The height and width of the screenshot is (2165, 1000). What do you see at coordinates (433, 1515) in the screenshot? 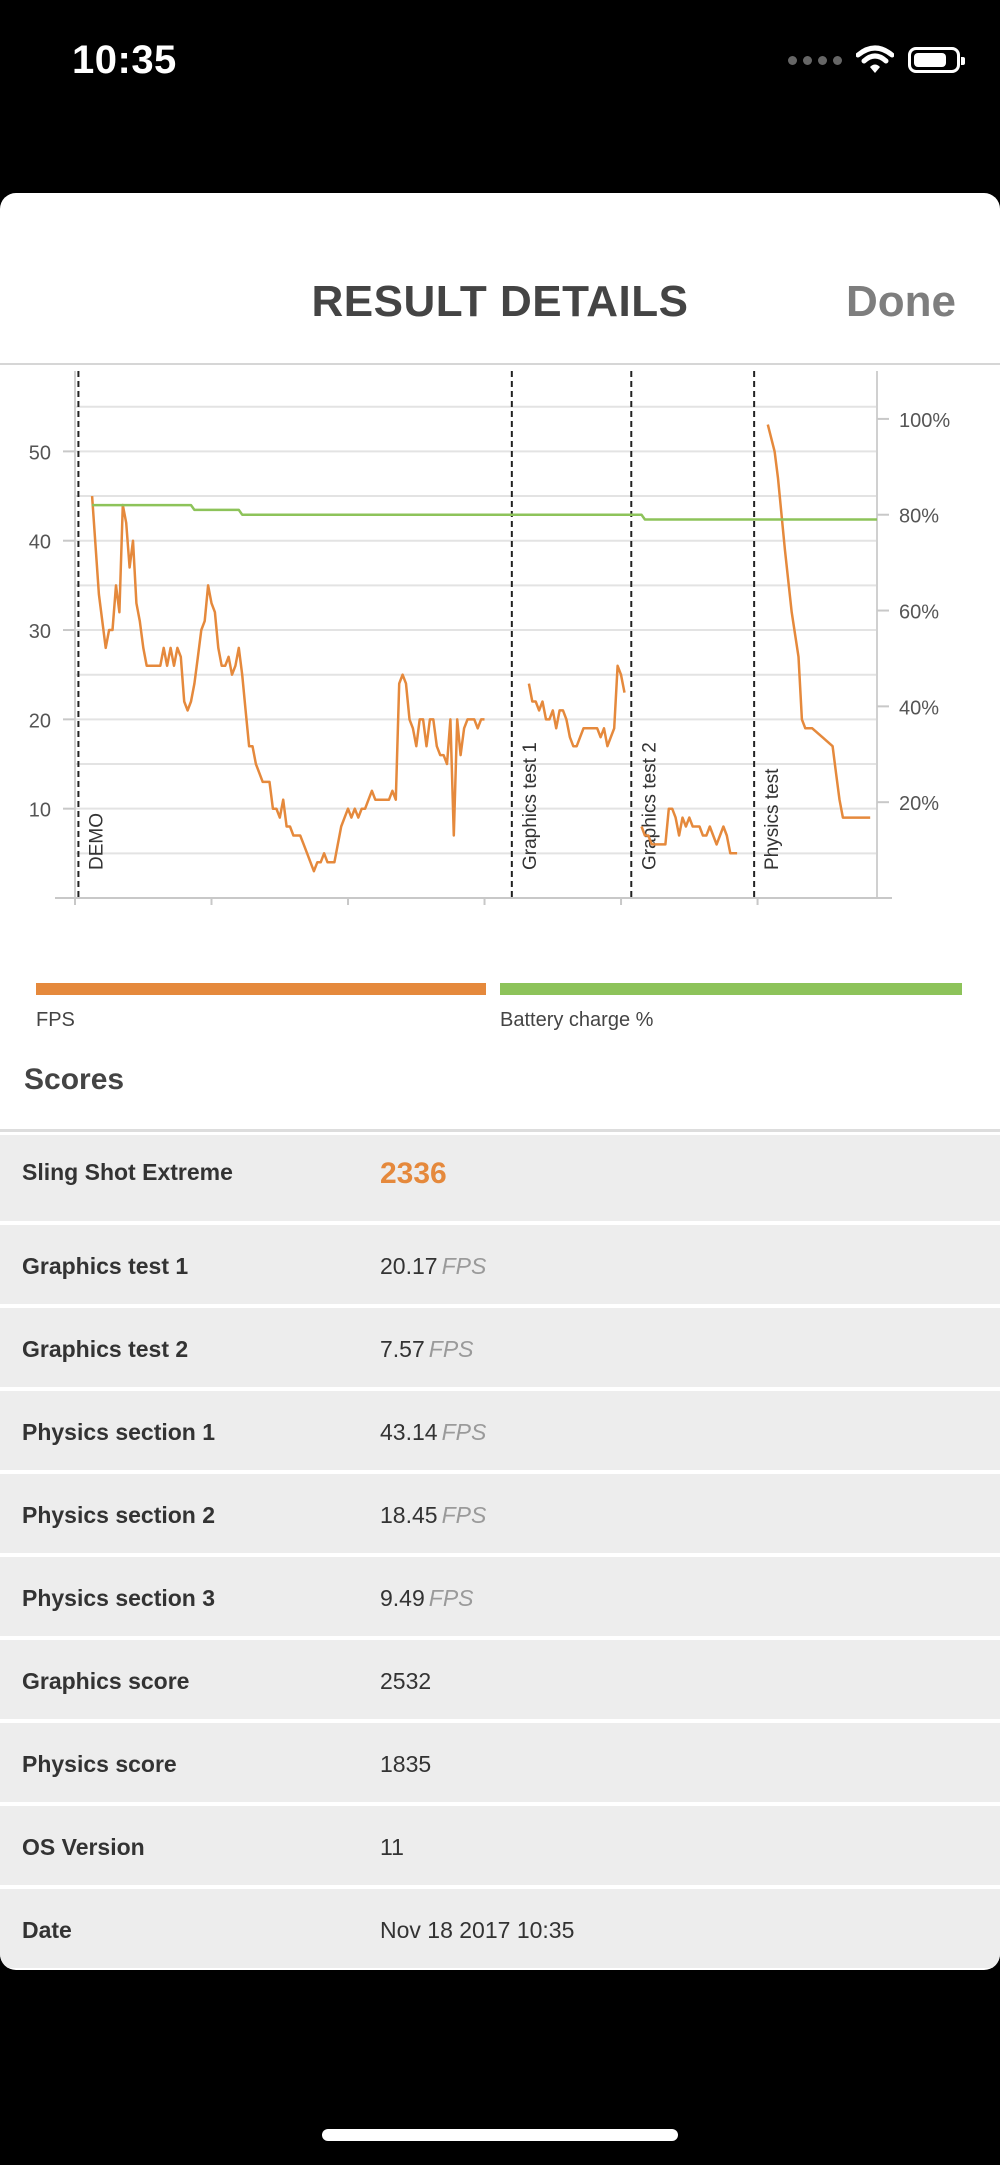
I see `score-value: 18.45 FPS` at bounding box center [433, 1515].